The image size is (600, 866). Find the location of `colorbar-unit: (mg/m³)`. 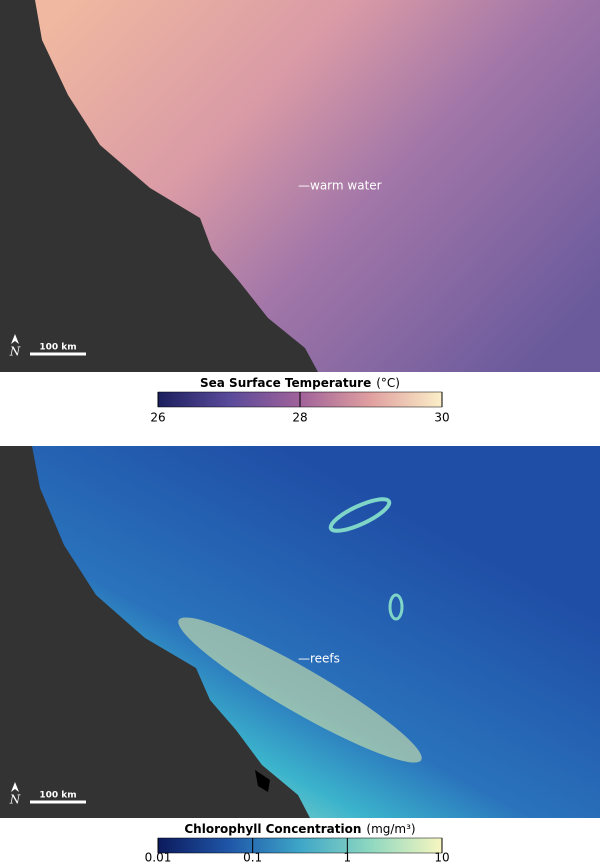

colorbar-unit: (mg/m³) is located at coordinates (390, 829).